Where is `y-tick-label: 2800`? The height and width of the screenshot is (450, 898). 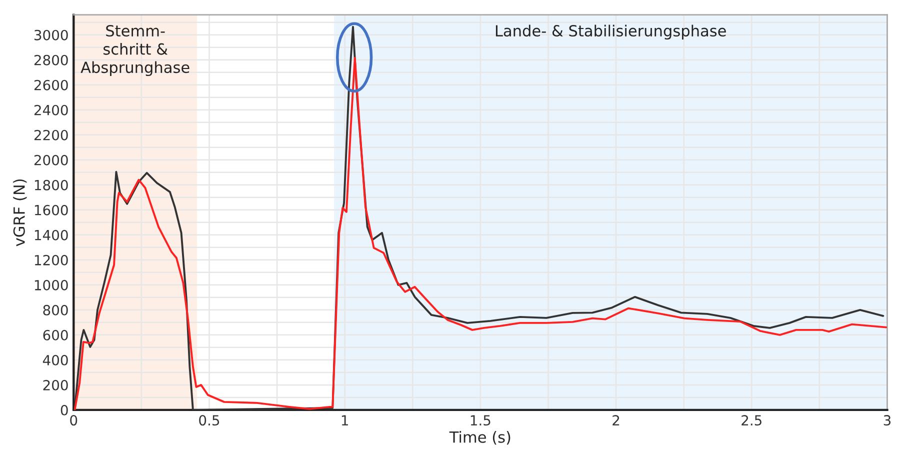 y-tick-label: 2800 is located at coordinates (51, 60).